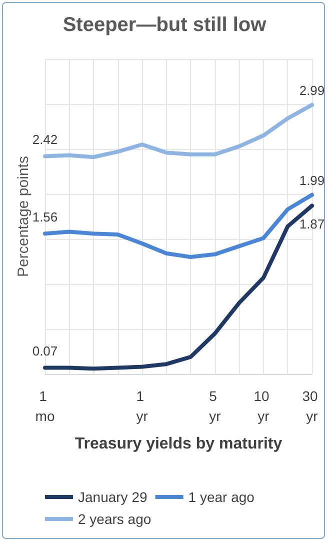 The image size is (329, 543). What do you see at coordinates (115, 519) in the screenshot?
I see `legend-label: 2 years ago` at bounding box center [115, 519].